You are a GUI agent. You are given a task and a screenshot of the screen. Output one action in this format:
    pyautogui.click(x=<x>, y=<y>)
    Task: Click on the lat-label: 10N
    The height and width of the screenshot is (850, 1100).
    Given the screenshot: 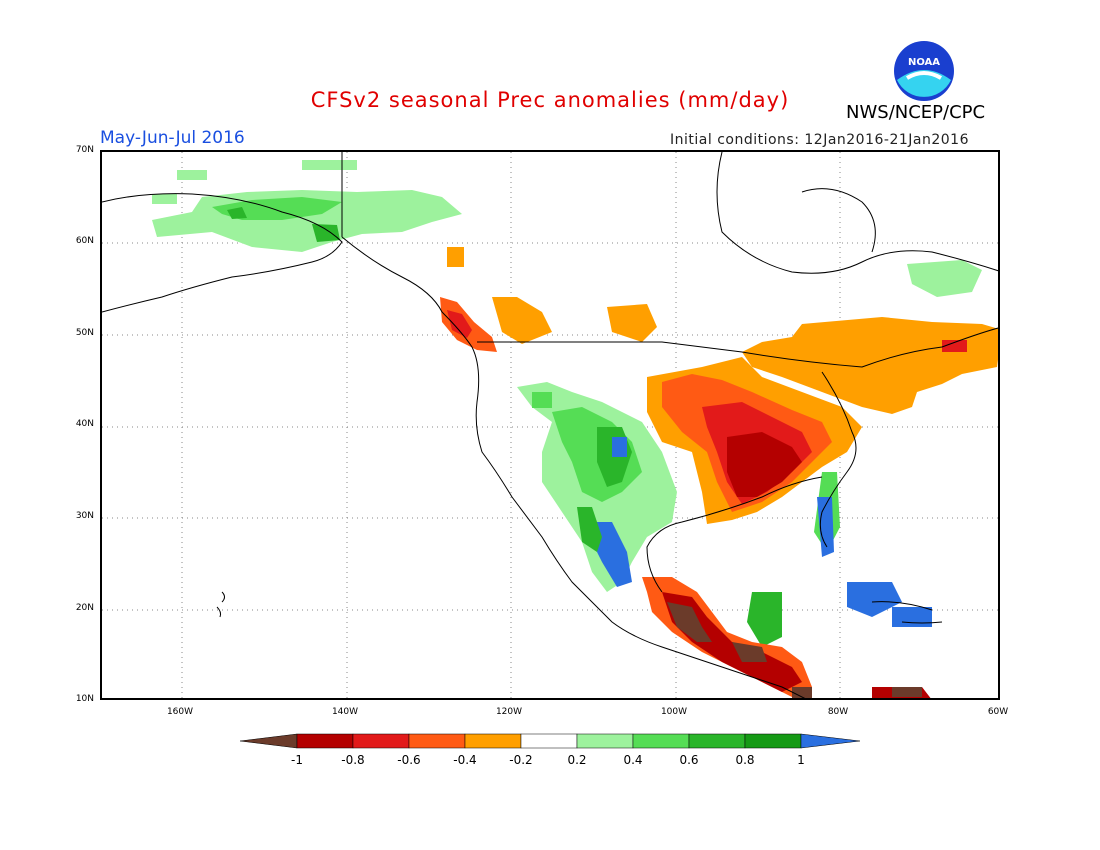 What is the action you would take?
    pyautogui.click(x=84, y=699)
    